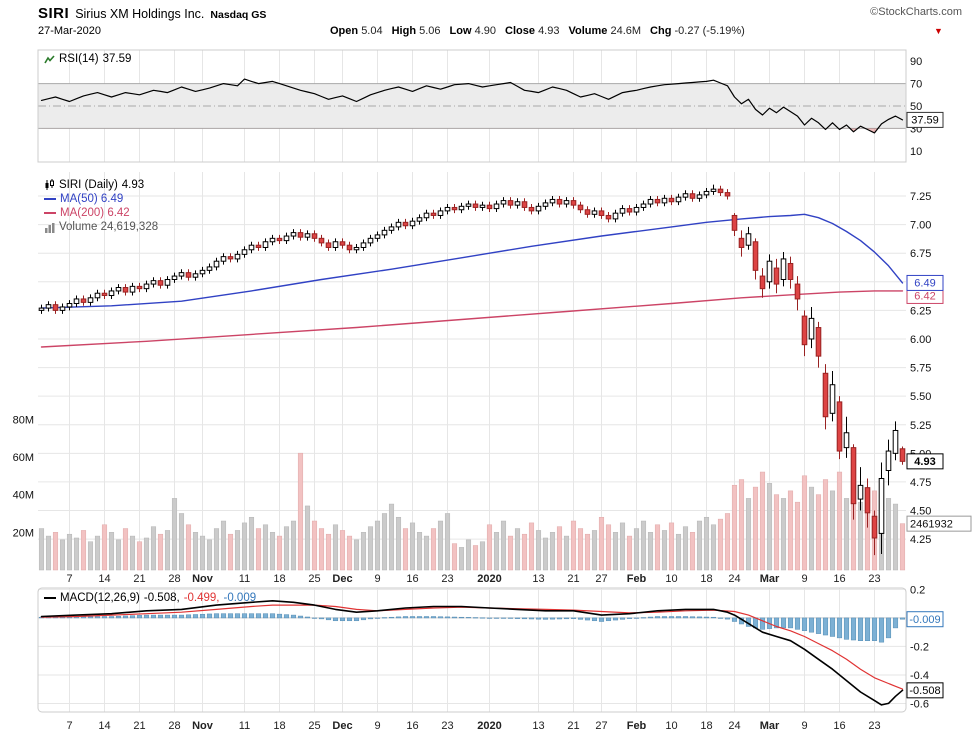 Image resolution: width=972 pixels, height=745 pixels. What do you see at coordinates (88, 185) in the screenshot?
I see `symbol-legend-label: SIRI (Daily)` at bounding box center [88, 185].